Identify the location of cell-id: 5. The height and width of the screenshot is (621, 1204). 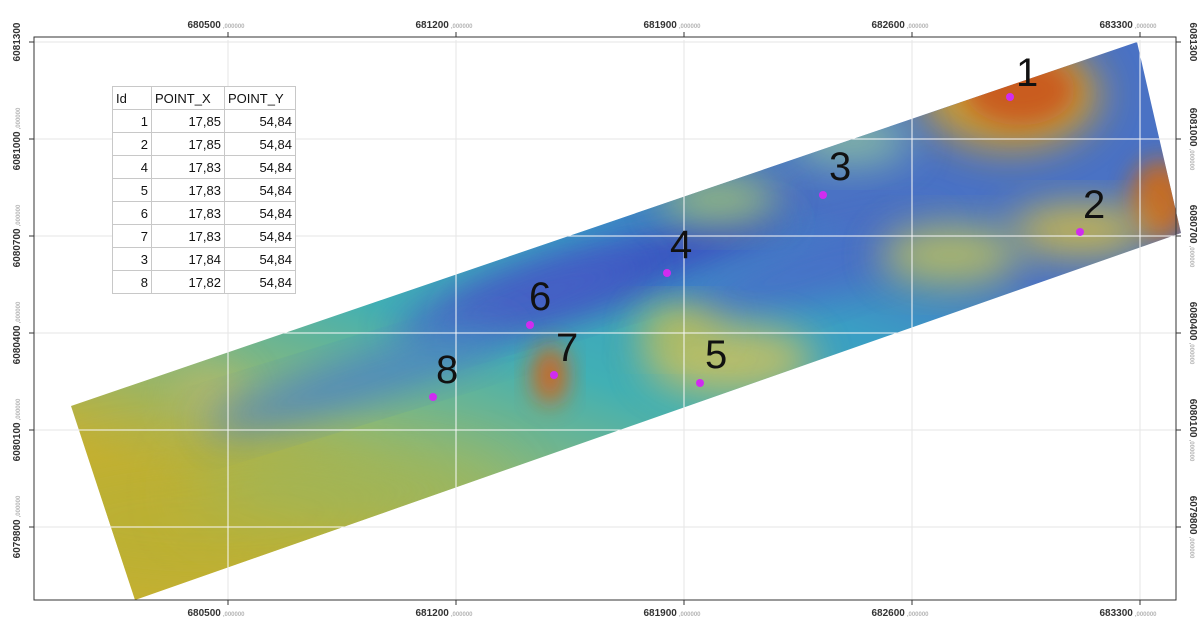
(132, 190).